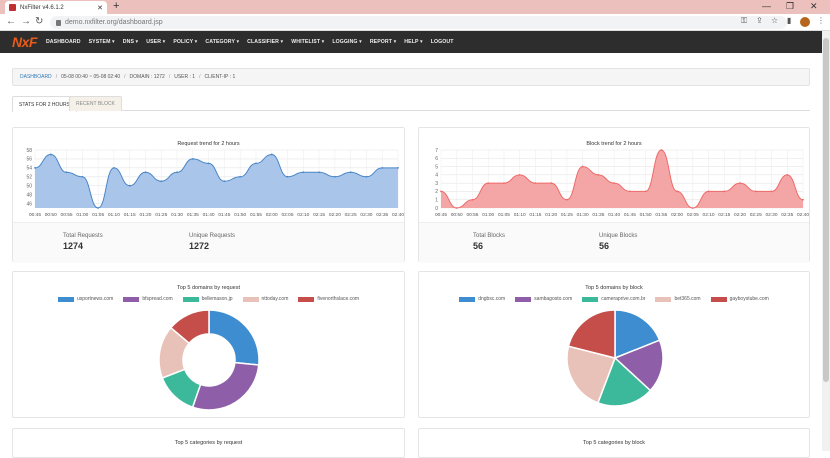  What do you see at coordinates (29, 151) in the screenshot?
I see `y-tick-label: 58` at bounding box center [29, 151].